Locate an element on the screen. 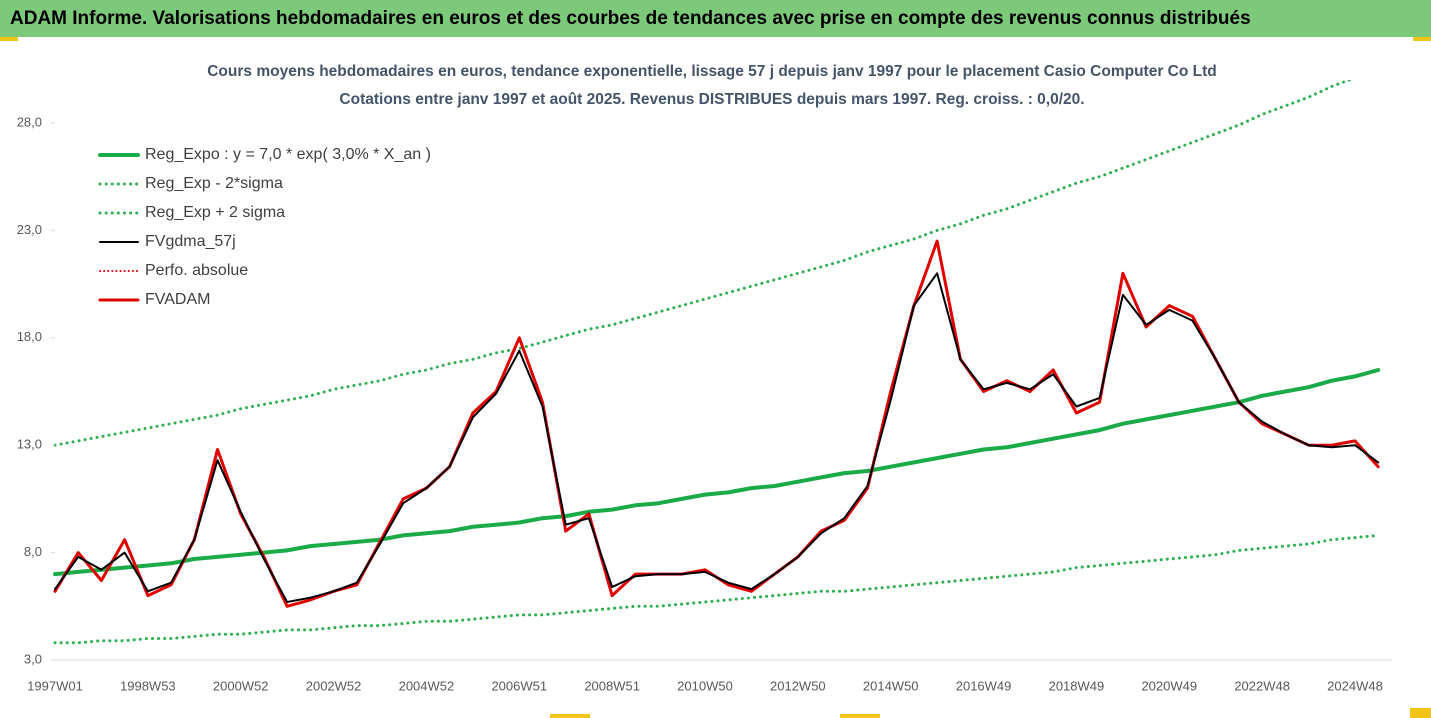  x-tick-label: 2016W49 is located at coordinates (984, 685).